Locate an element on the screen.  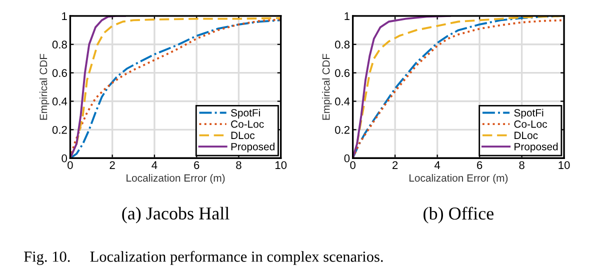
caption: Fig. 10. Localization performance in complex scenarios. is located at coordinates (203, 257).